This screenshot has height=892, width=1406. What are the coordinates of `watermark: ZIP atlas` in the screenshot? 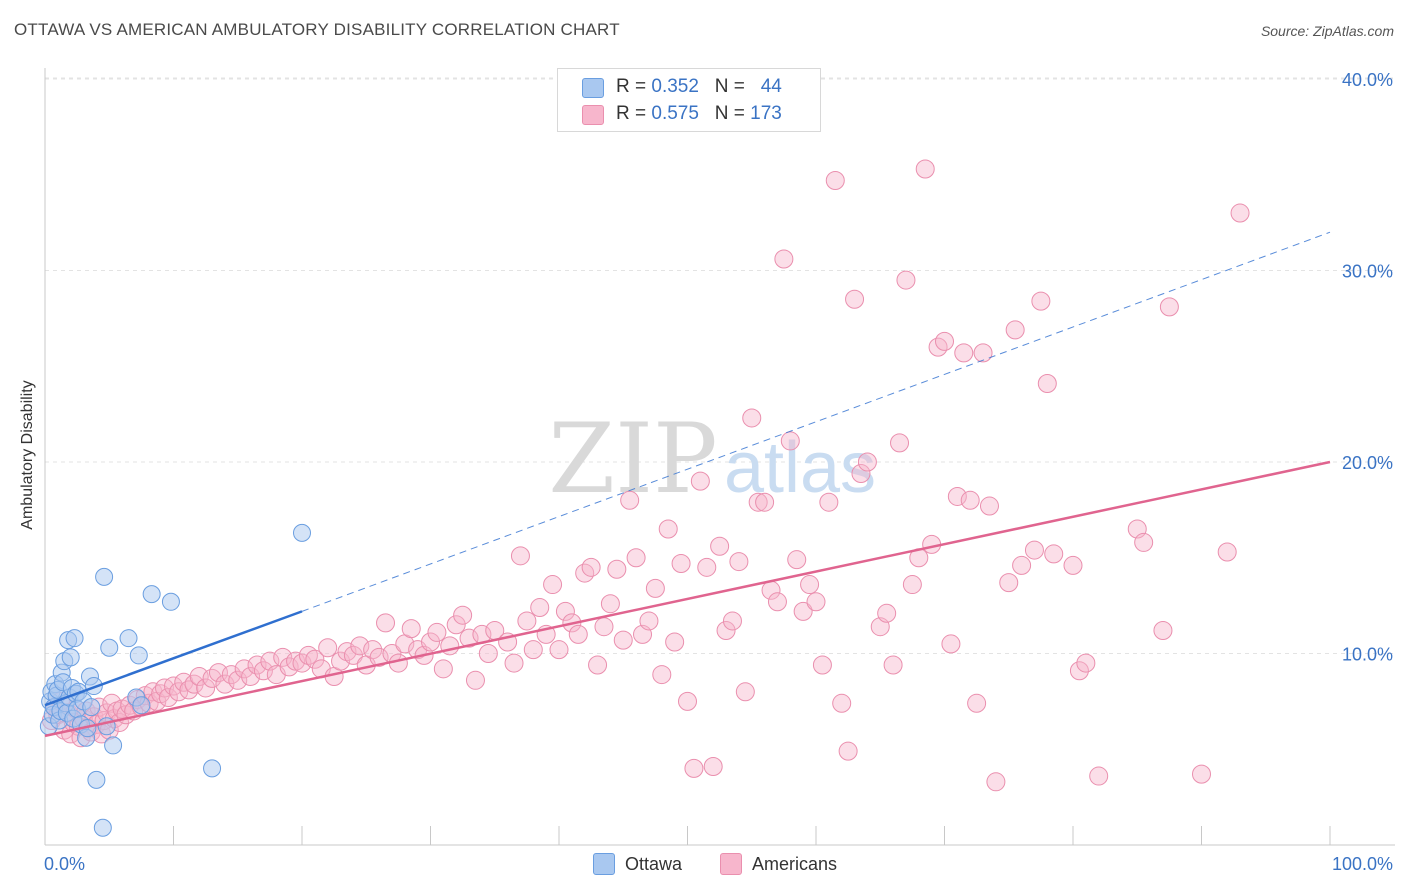 It's located at (712, 459).